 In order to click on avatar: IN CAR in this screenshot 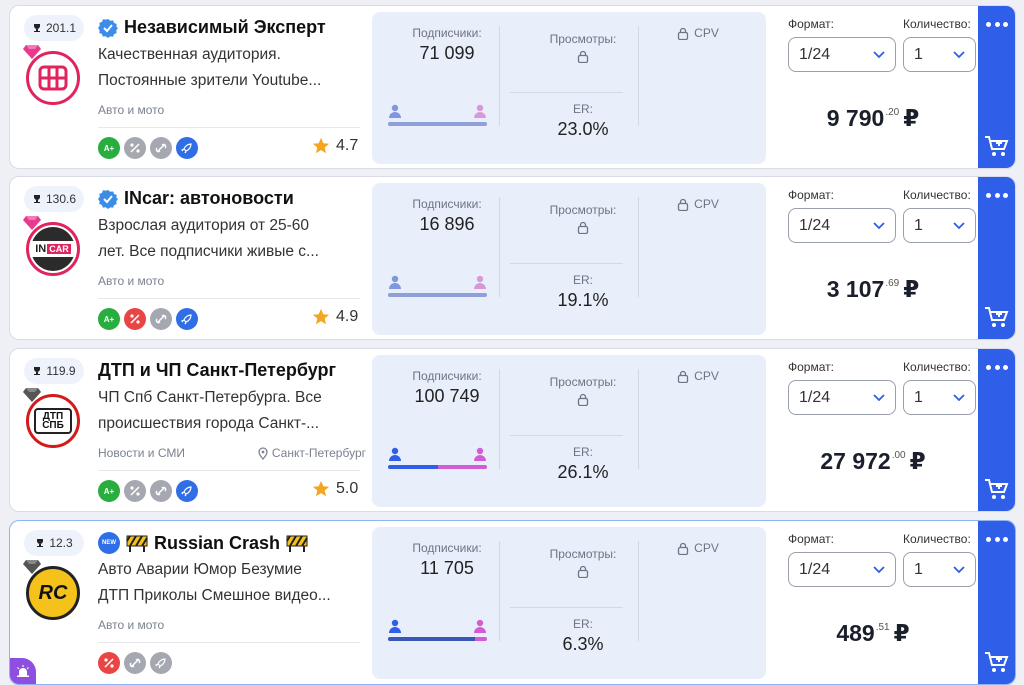, I will do `click(51, 246)`.